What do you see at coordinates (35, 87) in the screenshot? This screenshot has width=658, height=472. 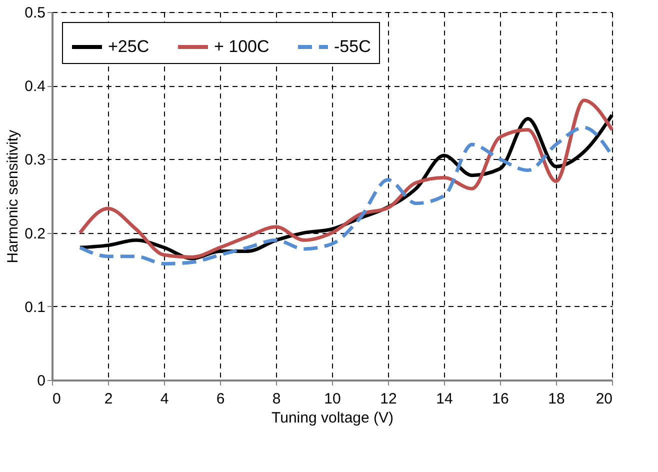 I see `y-tick-label: 0.4` at bounding box center [35, 87].